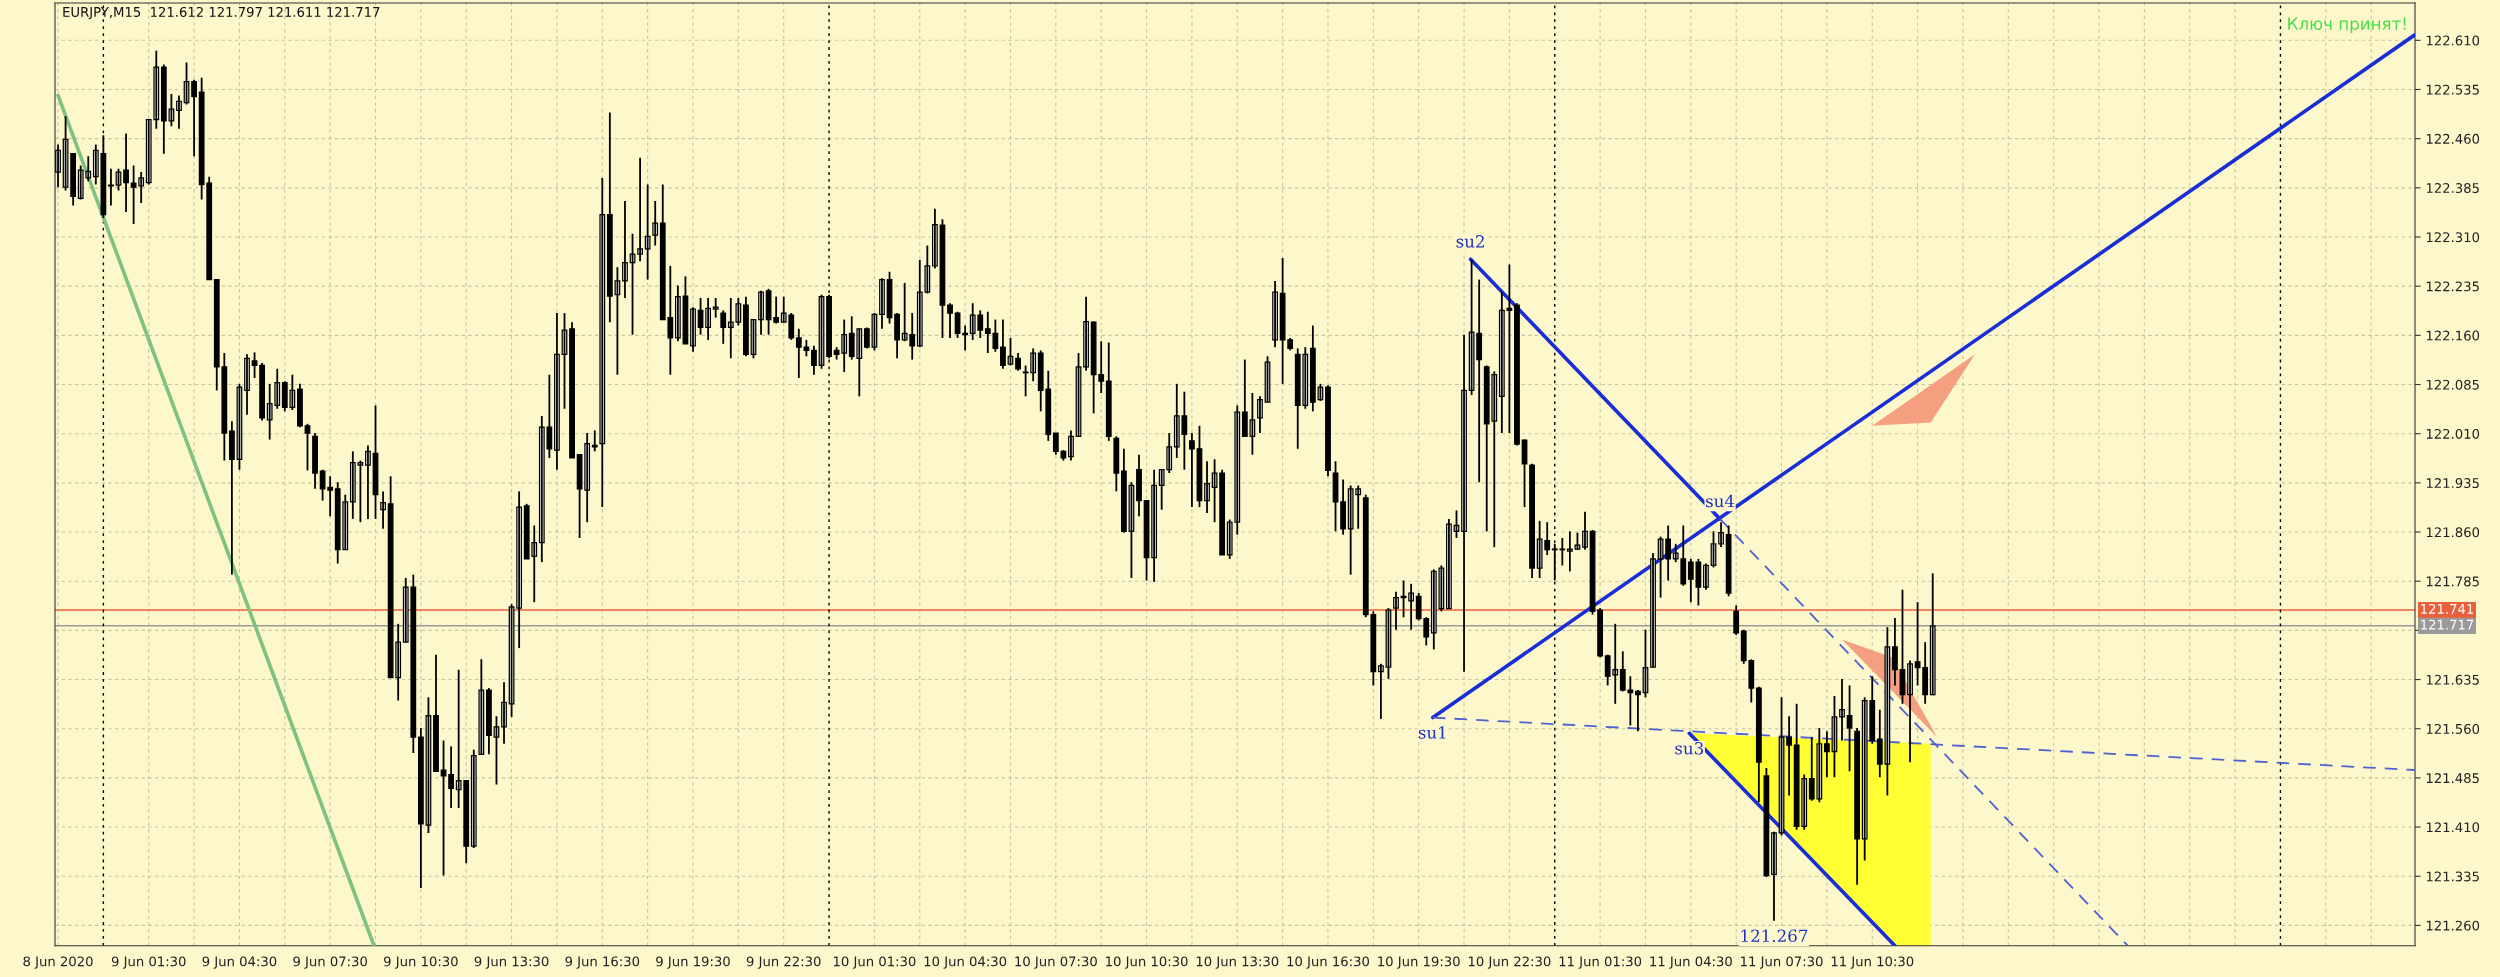 The image size is (2500, 977). Describe the element at coordinates (965, 962) in the screenshot. I see `x-tick-label: 10 Jun 04:30` at that location.